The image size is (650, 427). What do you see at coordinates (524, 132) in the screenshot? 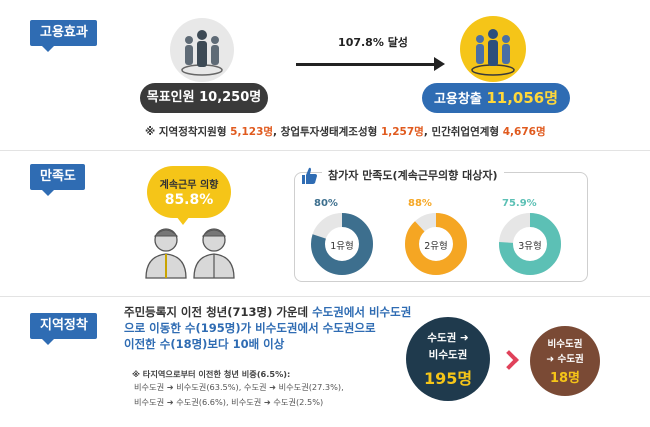
I see `note-type3-value: 4,676명` at bounding box center [524, 132].